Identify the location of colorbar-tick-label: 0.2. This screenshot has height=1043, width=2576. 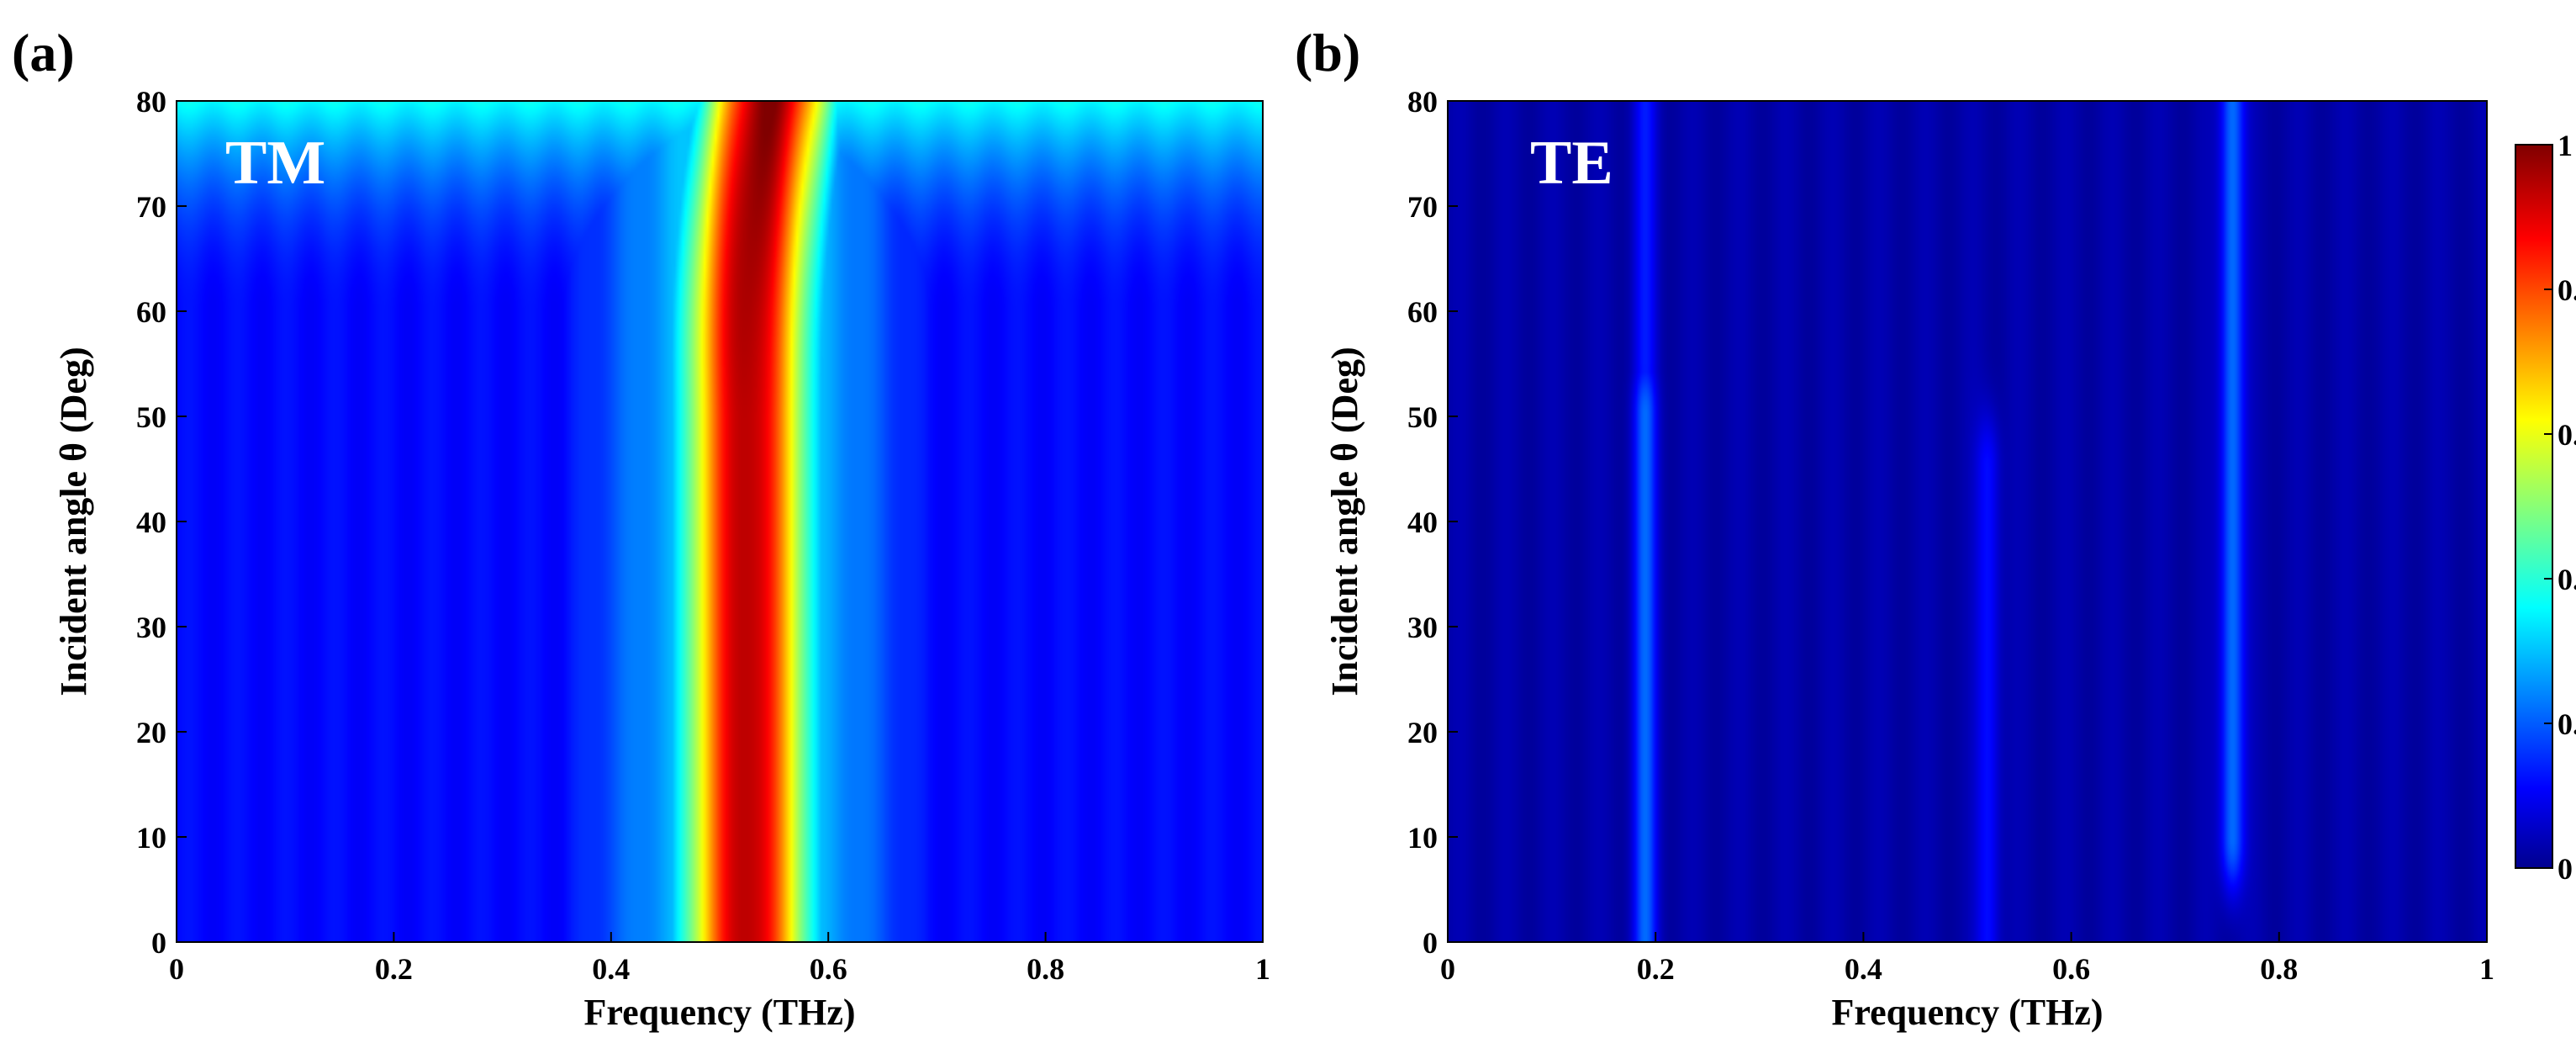
(2567, 724).